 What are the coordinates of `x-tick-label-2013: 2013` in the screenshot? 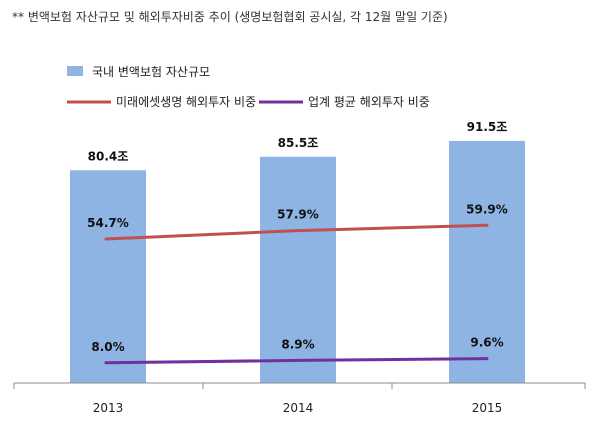 It's located at (108, 408).